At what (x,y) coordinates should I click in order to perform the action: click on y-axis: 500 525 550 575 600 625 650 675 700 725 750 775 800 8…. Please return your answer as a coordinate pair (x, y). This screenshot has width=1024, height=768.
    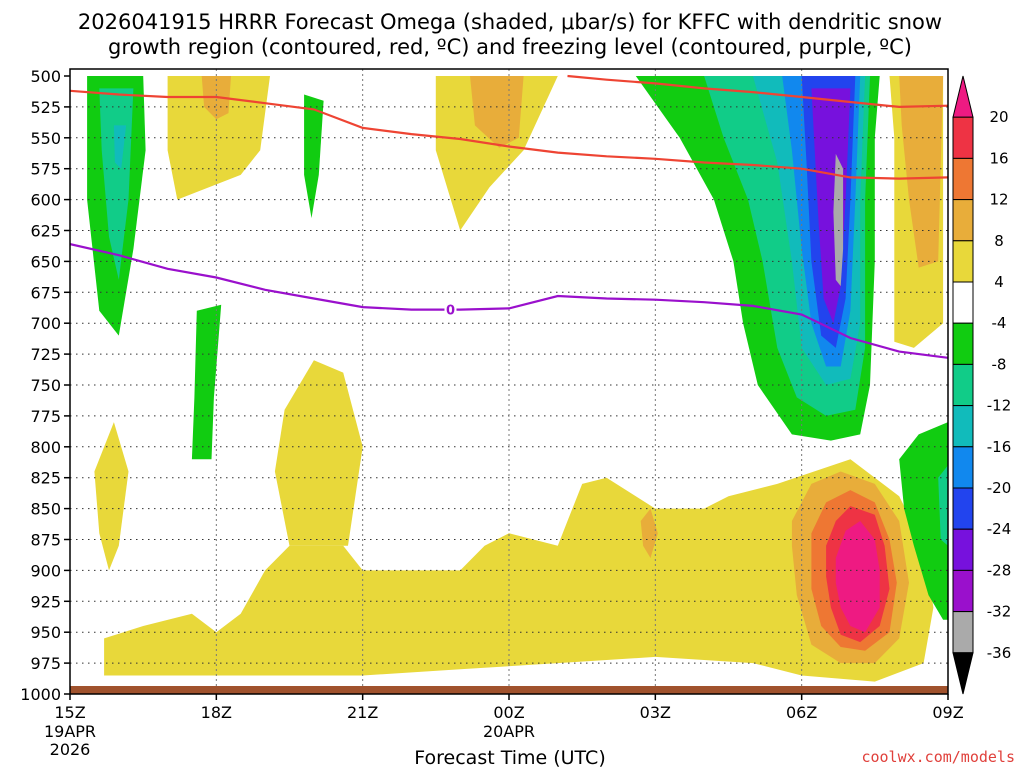
    Looking at the image, I should click on (45, 385).